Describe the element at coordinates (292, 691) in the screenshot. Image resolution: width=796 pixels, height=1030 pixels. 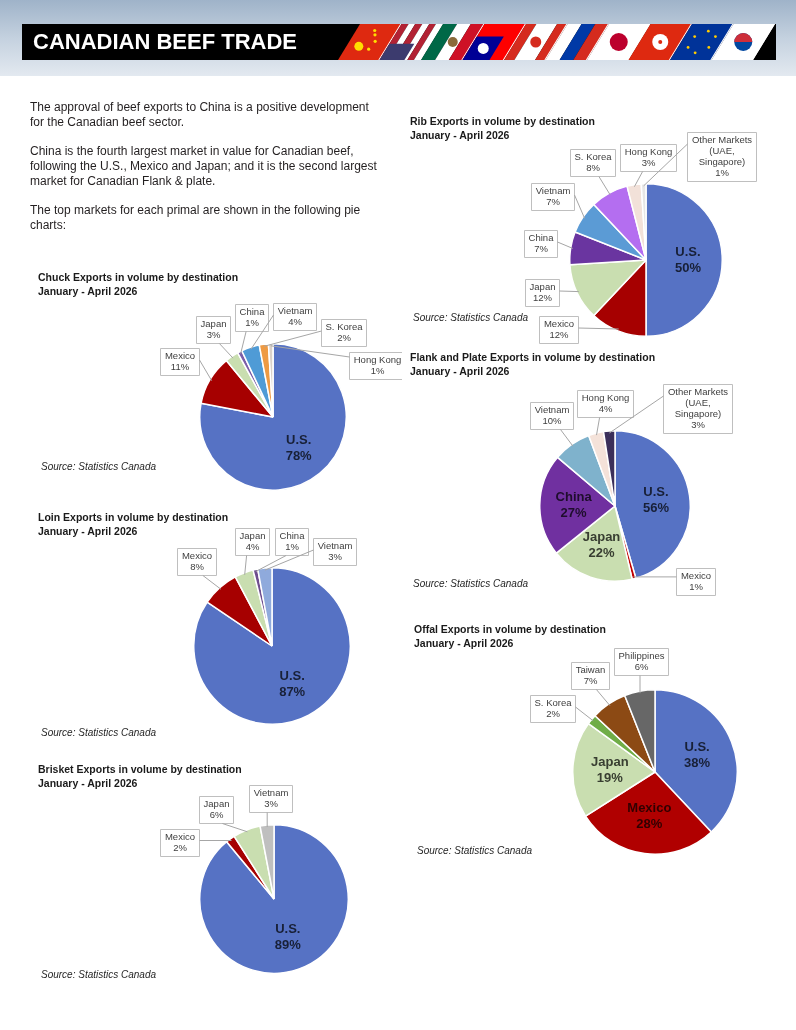
I see `data-label: 87%` at that location.